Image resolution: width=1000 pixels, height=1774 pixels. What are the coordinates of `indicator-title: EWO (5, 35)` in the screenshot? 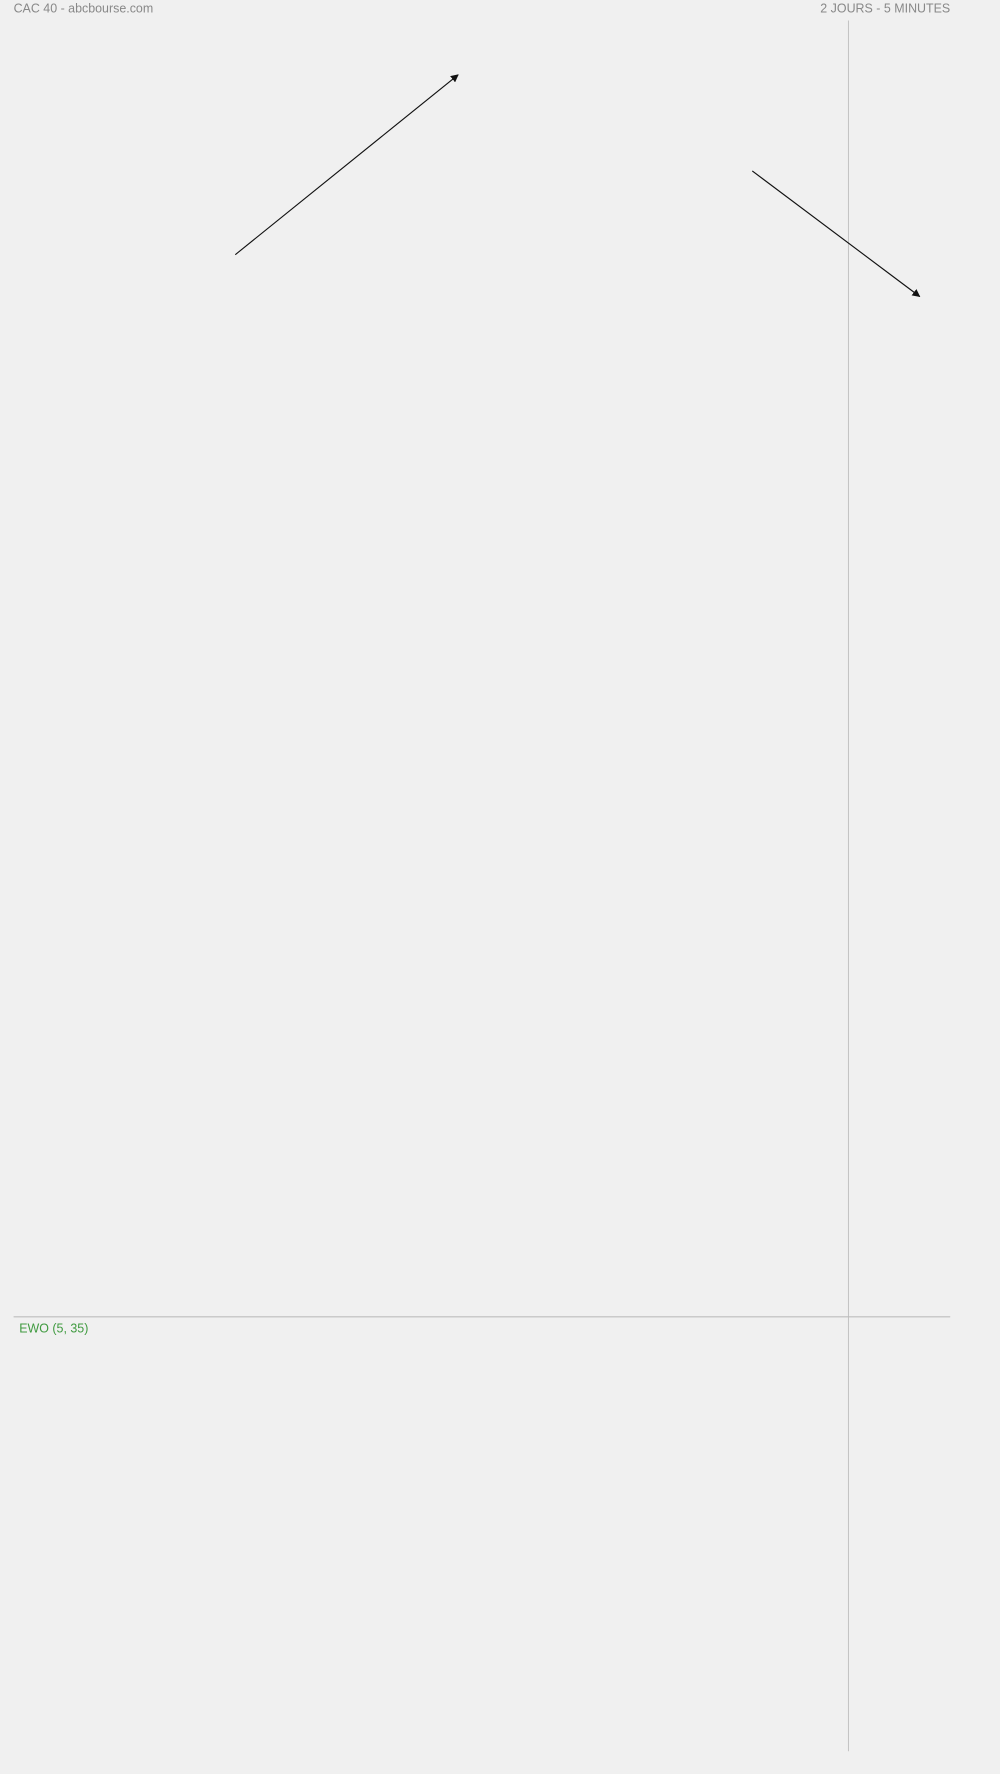 It's located at (53, 1329).